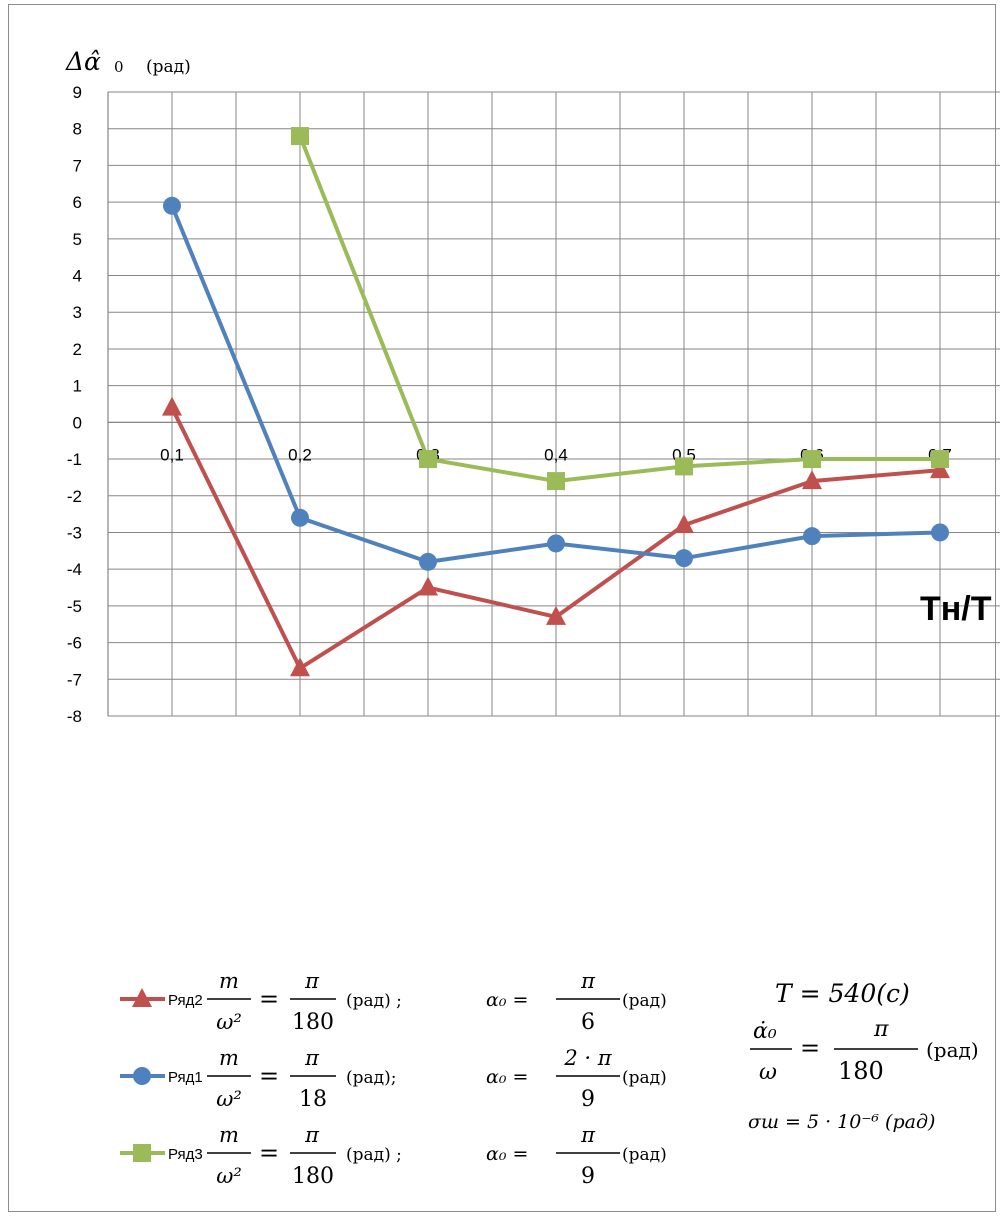  Describe the element at coordinates (74, 459) in the screenshot. I see `y-tick-label: -1` at that location.